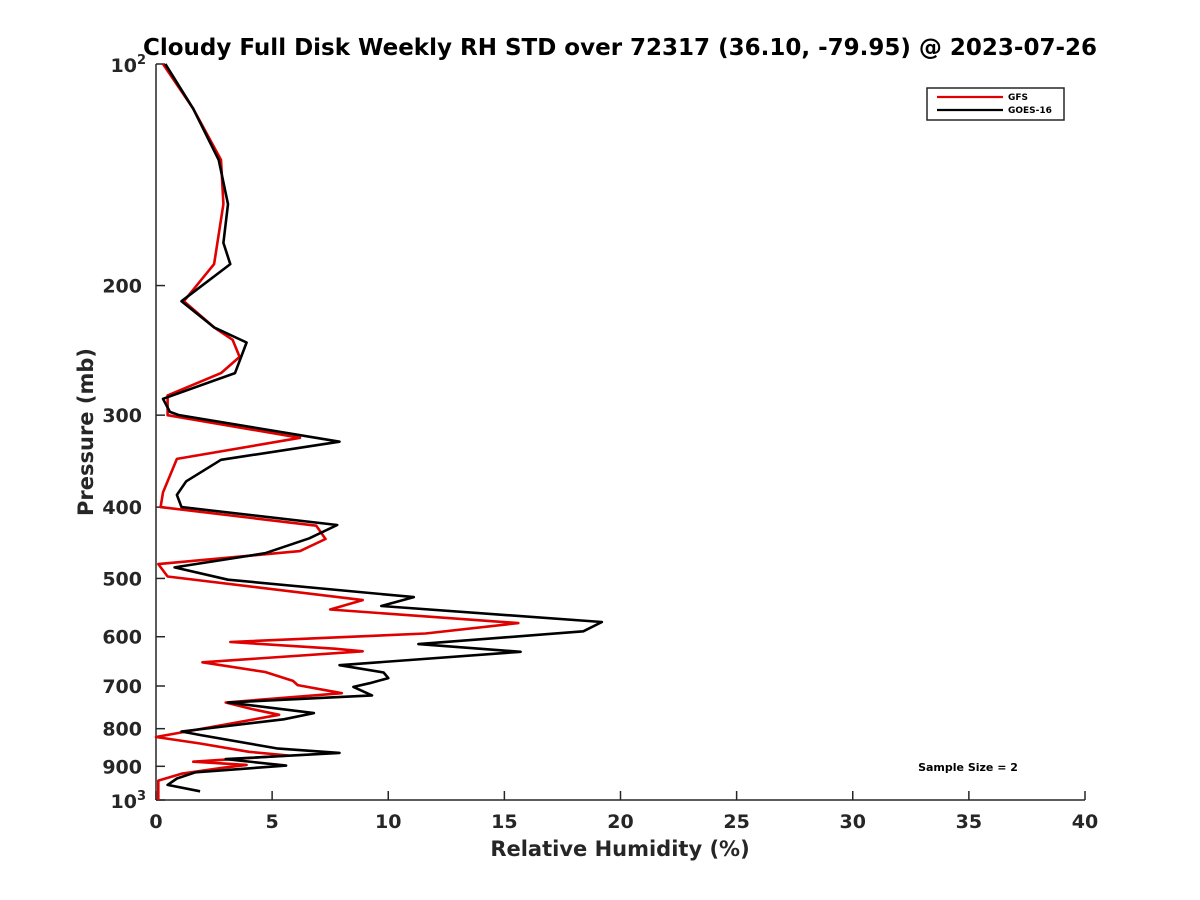 The height and width of the screenshot is (900, 1200). What do you see at coordinates (1030, 111) in the screenshot?
I see `legend-label-goes16: GOES-16` at bounding box center [1030, 111].